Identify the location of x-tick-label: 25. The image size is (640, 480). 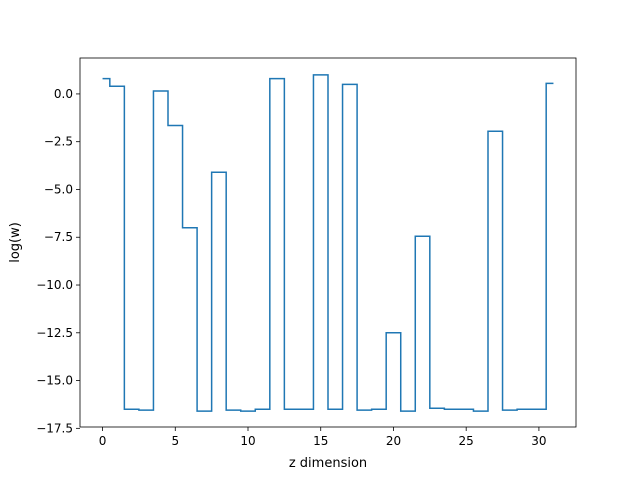
(466, 441).